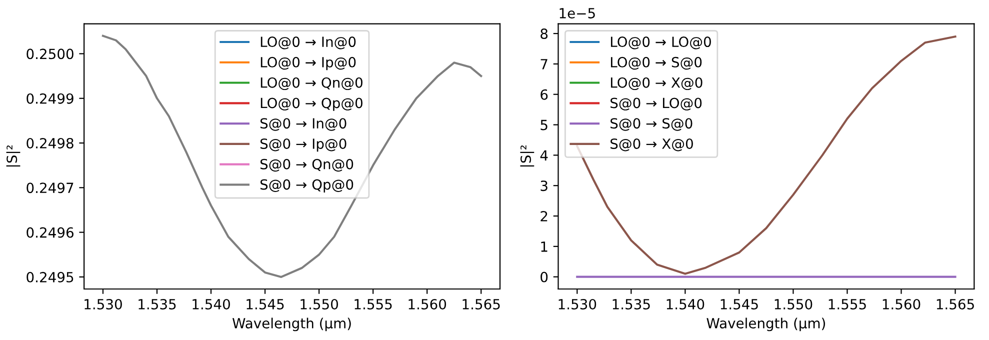 The height and width of the screenshot is (340, 989). What do you see at coordinates (544, 94) in the screenshot?
I see `y-tick-label: 6` at bounding box center [544, 94].